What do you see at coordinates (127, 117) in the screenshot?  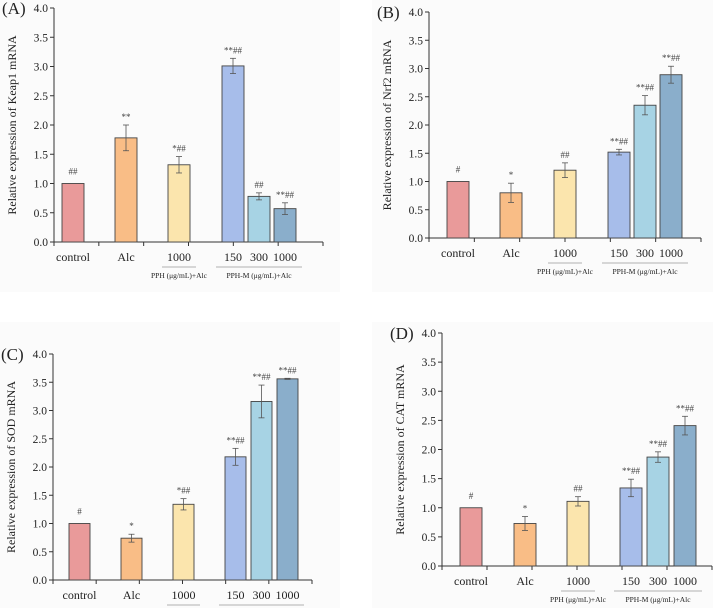 I see `significance-label: **` at bounding box center [127, 117].